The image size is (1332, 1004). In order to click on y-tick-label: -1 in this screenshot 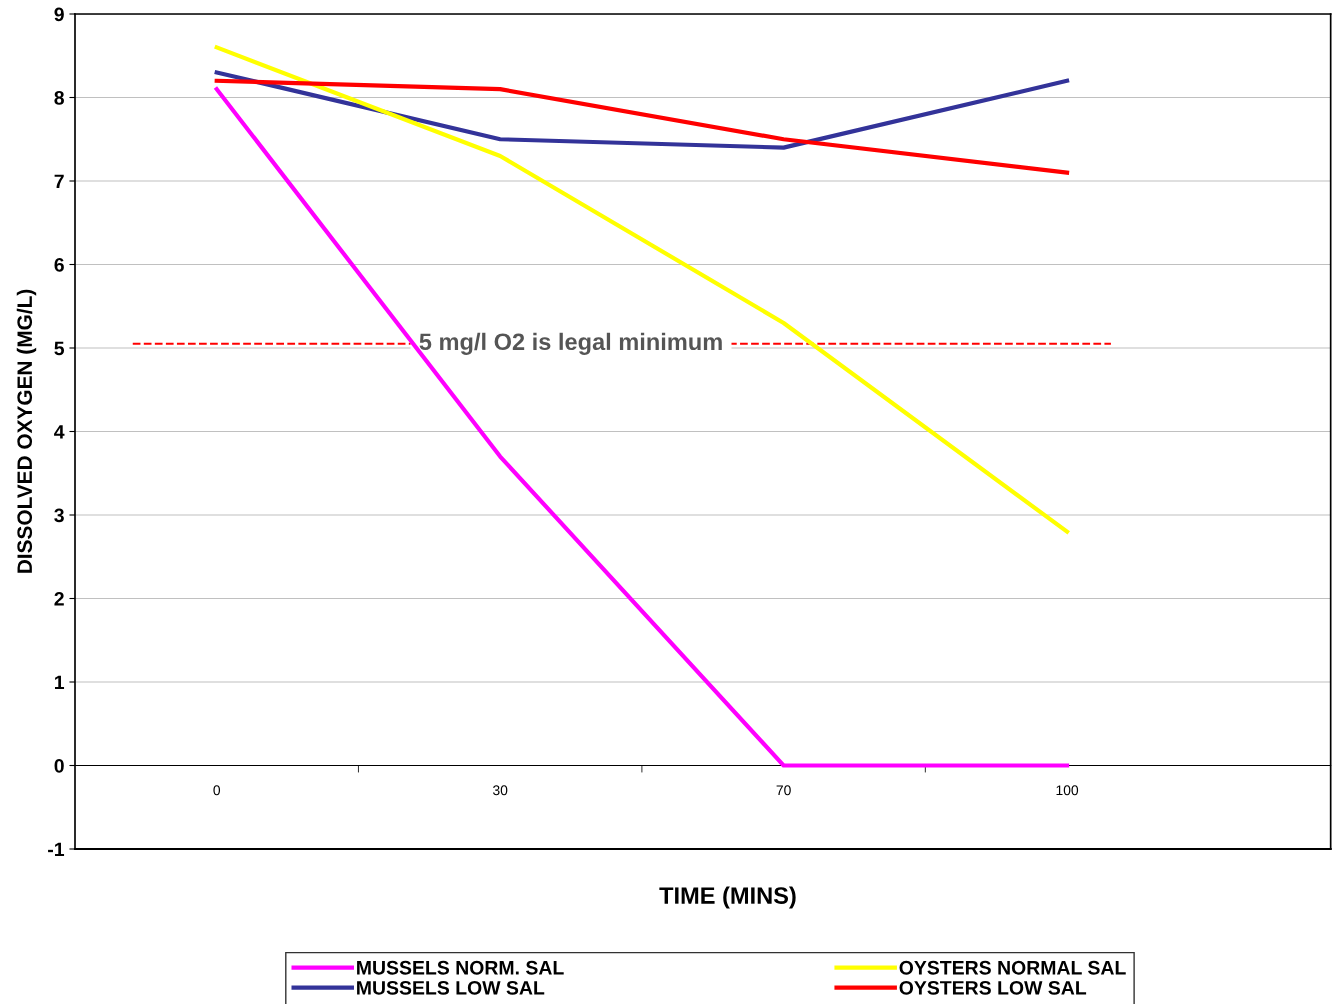, I will do `click(56, 849)`.